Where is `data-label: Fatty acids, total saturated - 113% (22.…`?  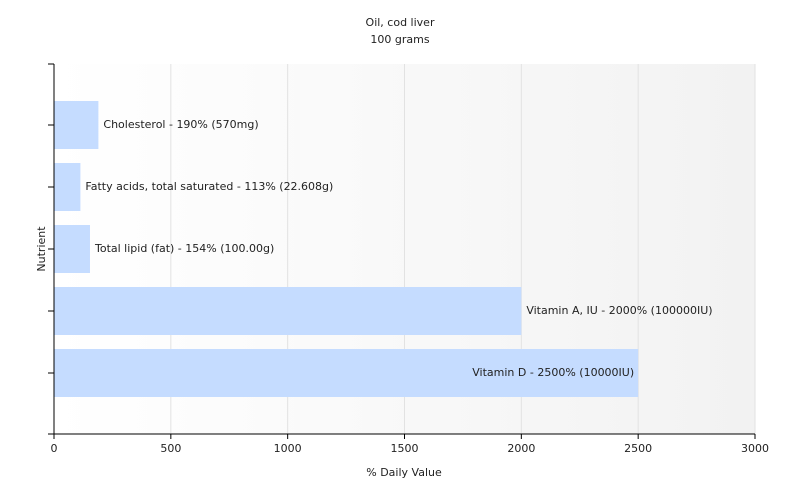
data-label: Fatty acids, total saturated - 113% (22.… is located at coordinates (209, 186).